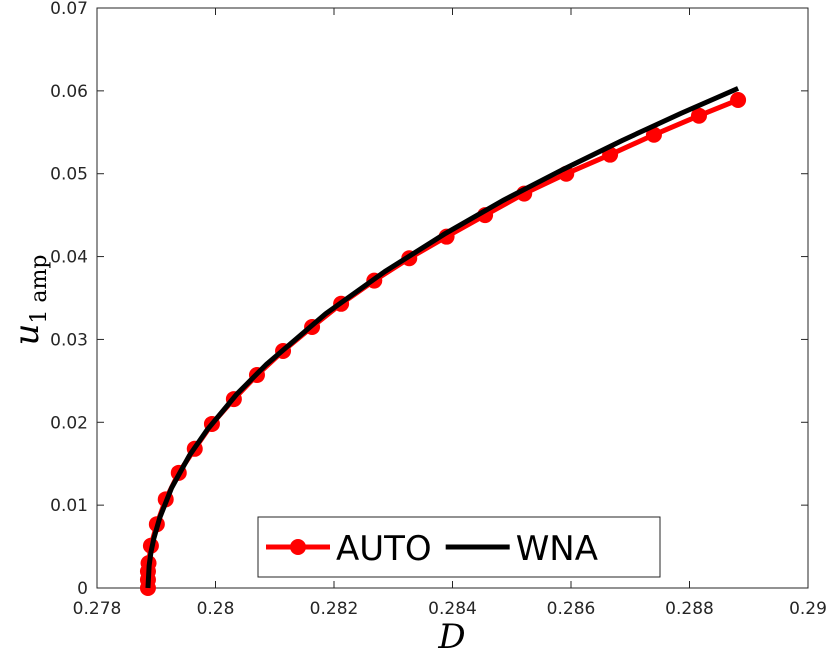  I want to click on x-axis-label: D, so click(451, 637).